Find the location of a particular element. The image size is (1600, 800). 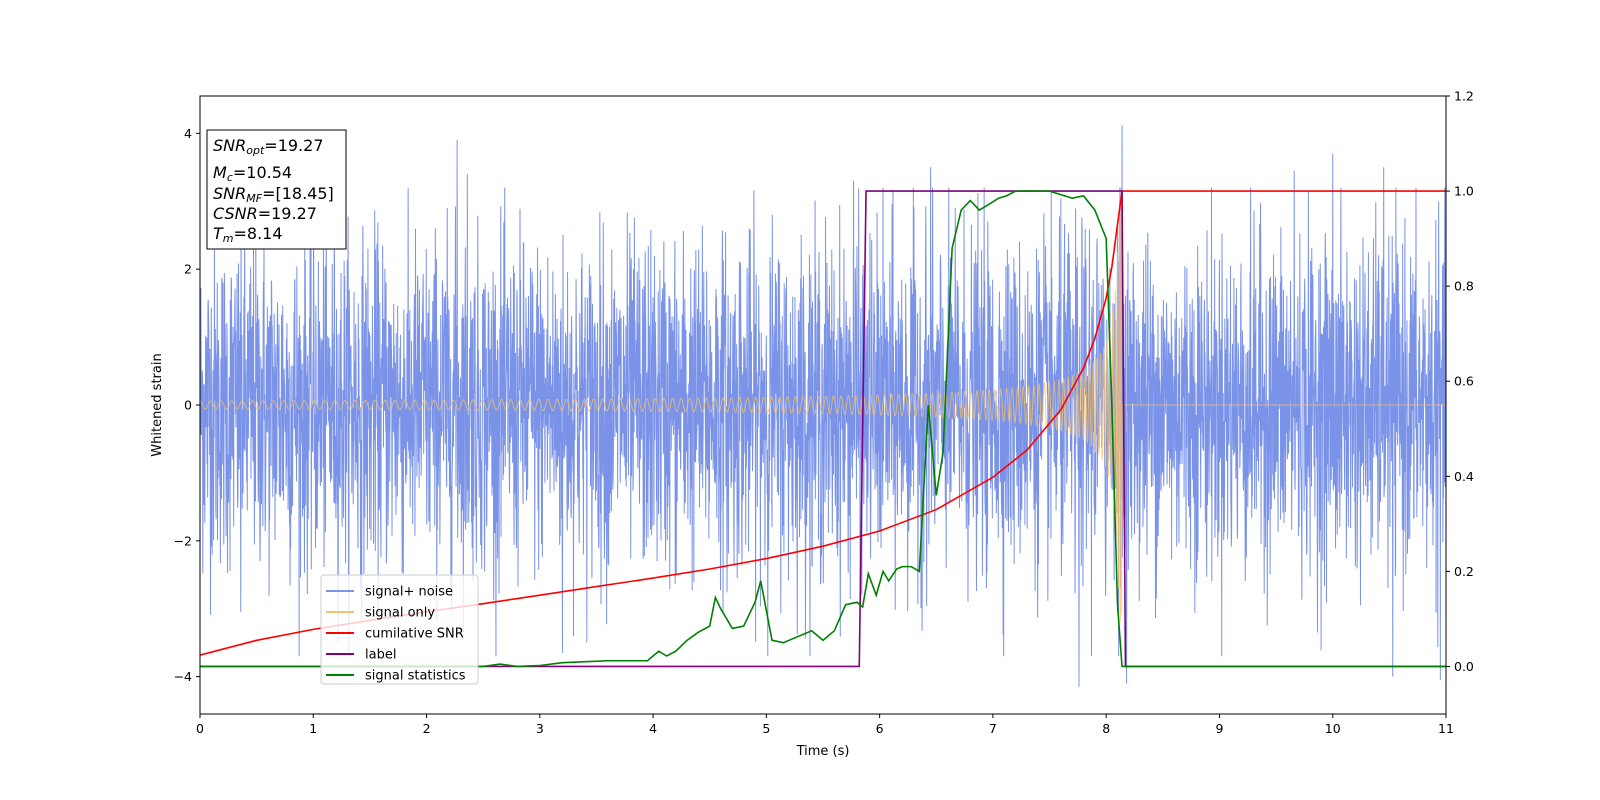

legend-item: signal+ noise is located at coordinates (389, 592).